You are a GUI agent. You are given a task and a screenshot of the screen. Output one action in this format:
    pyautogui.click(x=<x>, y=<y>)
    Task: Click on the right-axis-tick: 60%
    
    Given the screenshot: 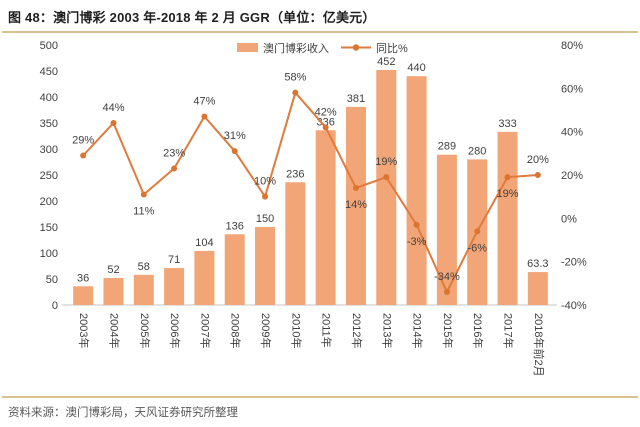 What is the action you would take?
    pyautogui.click(x=572, y=89)
    